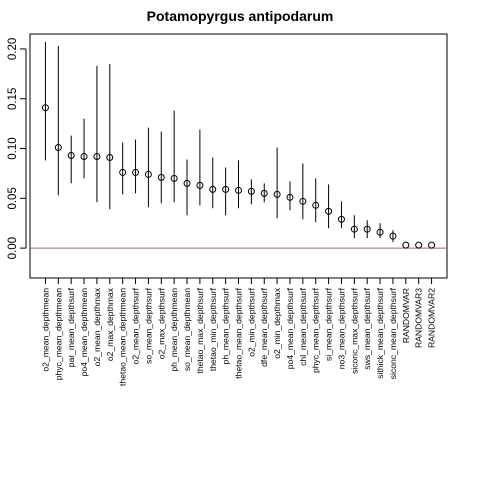  I want to click on x-tick-label: dfe_mean_depthsurf, so click(264, 326).